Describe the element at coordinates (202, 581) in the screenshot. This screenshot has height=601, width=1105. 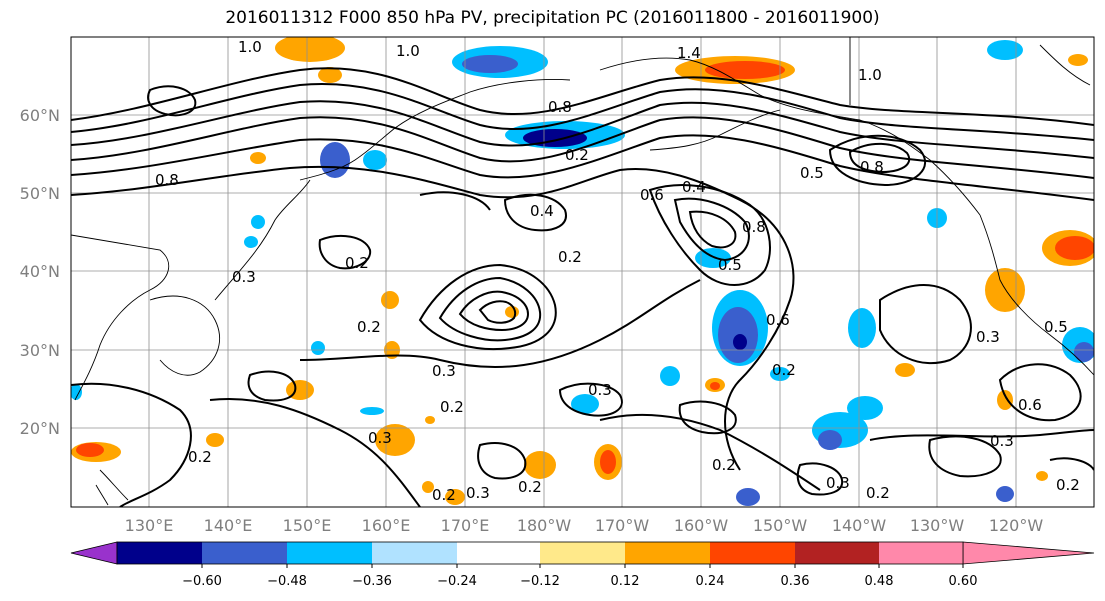
I see `colorbar-tick-label: −0.60` at that location.